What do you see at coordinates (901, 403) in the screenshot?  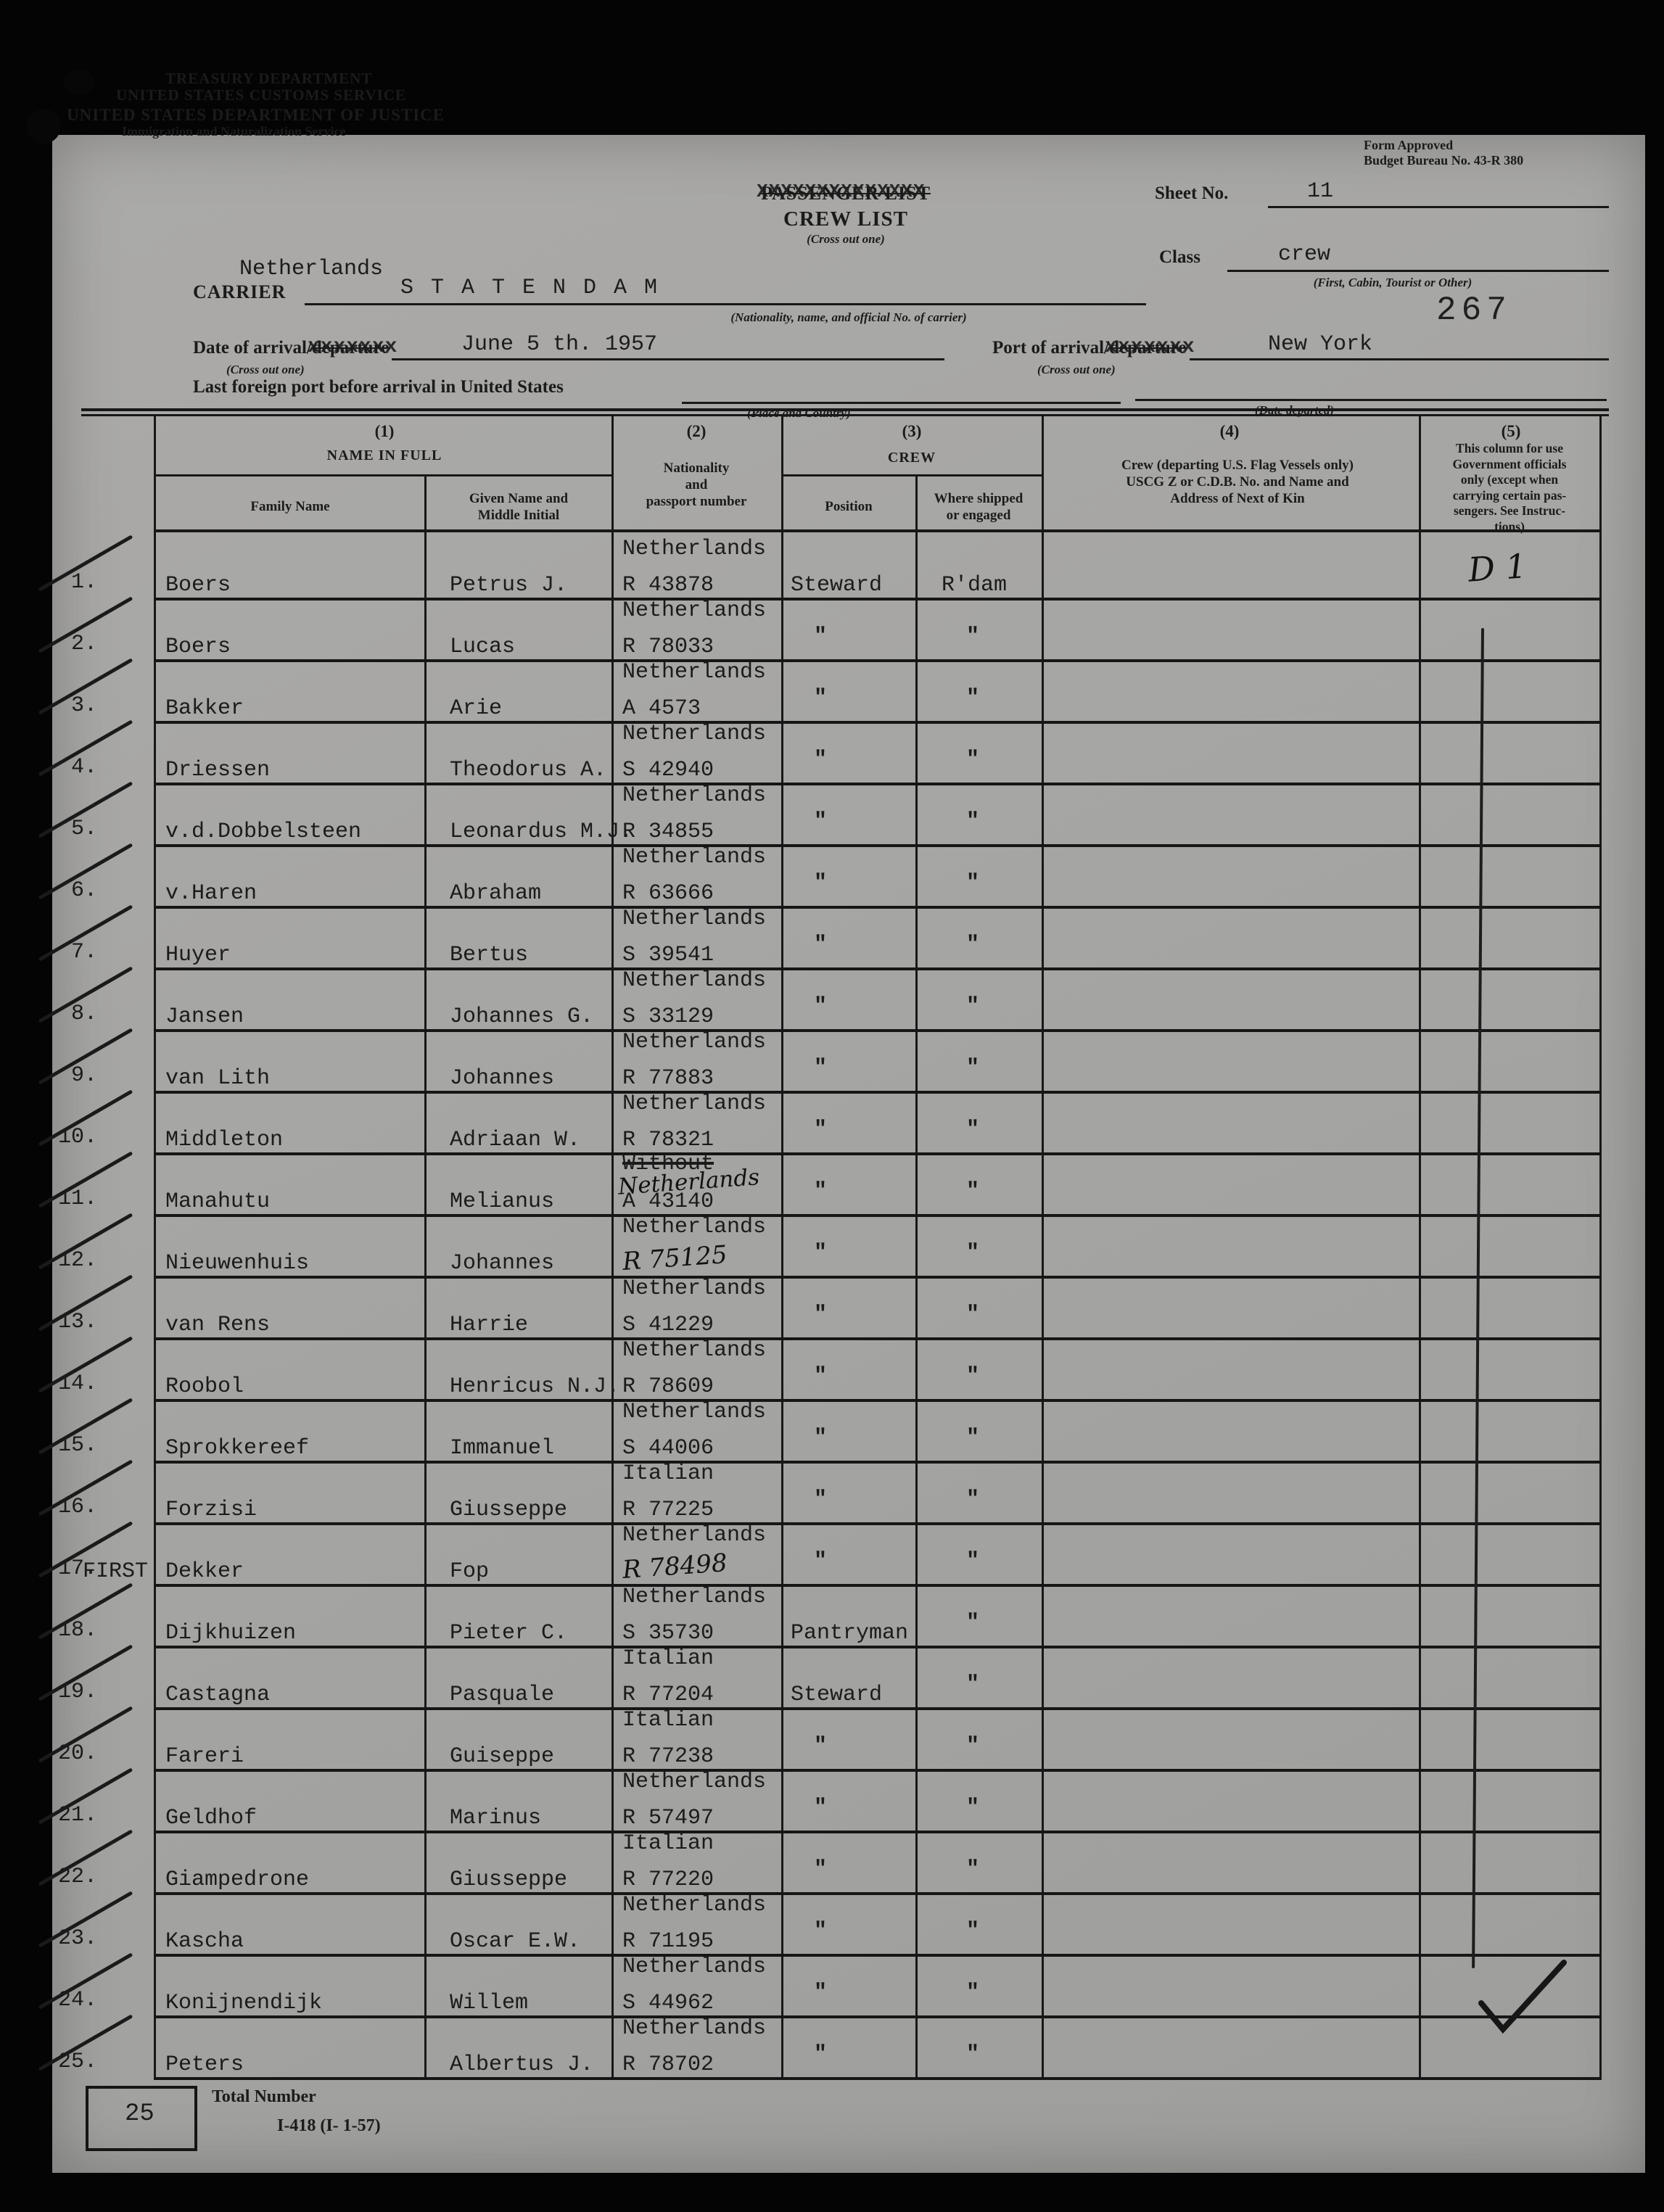 I see `last-foreign-underline` at bounding box center [901, 403].